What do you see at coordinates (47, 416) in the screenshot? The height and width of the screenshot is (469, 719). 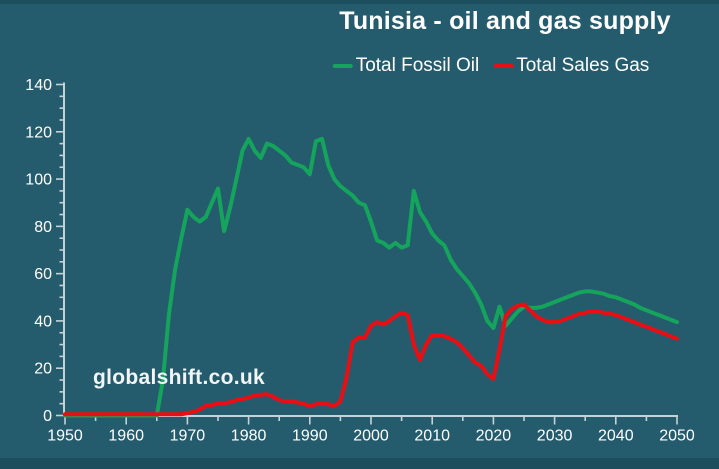 I see `y-axis-tick-label: 0` at bounding box center [47, 416].